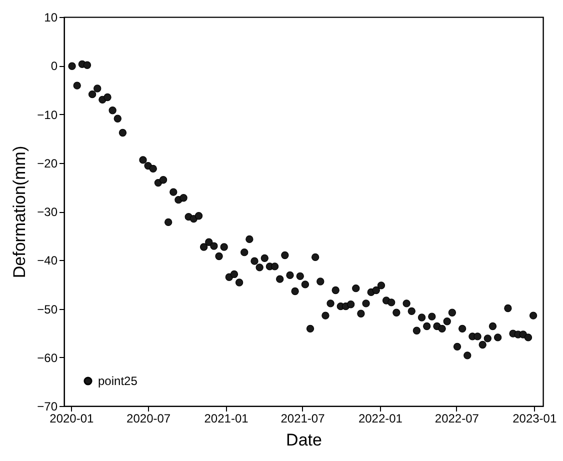 Image resolution: width=563 pixels, height=461 pixels. Describe the element at coordinates (226, 419) in the screenshot. I see `x-tick-label: 2021-01` at that location.